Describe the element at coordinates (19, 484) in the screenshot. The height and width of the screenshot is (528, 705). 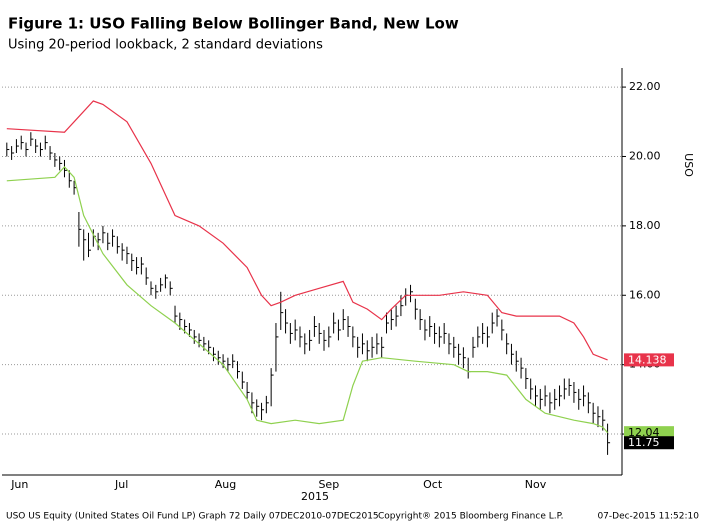
I see `x-tick-label: Jun` at that location.